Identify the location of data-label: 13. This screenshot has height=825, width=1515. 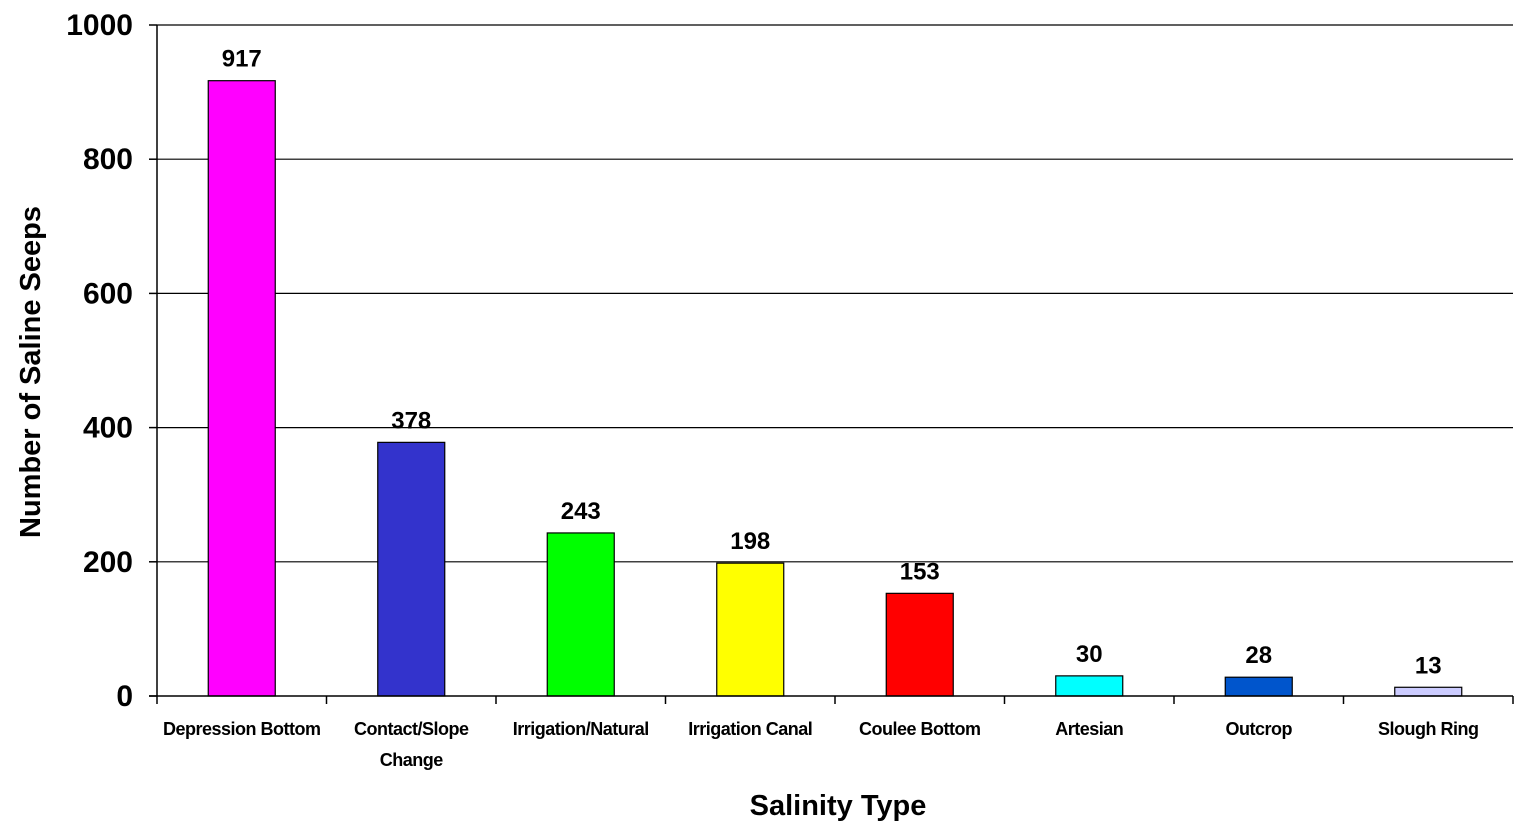
(1428, 665).